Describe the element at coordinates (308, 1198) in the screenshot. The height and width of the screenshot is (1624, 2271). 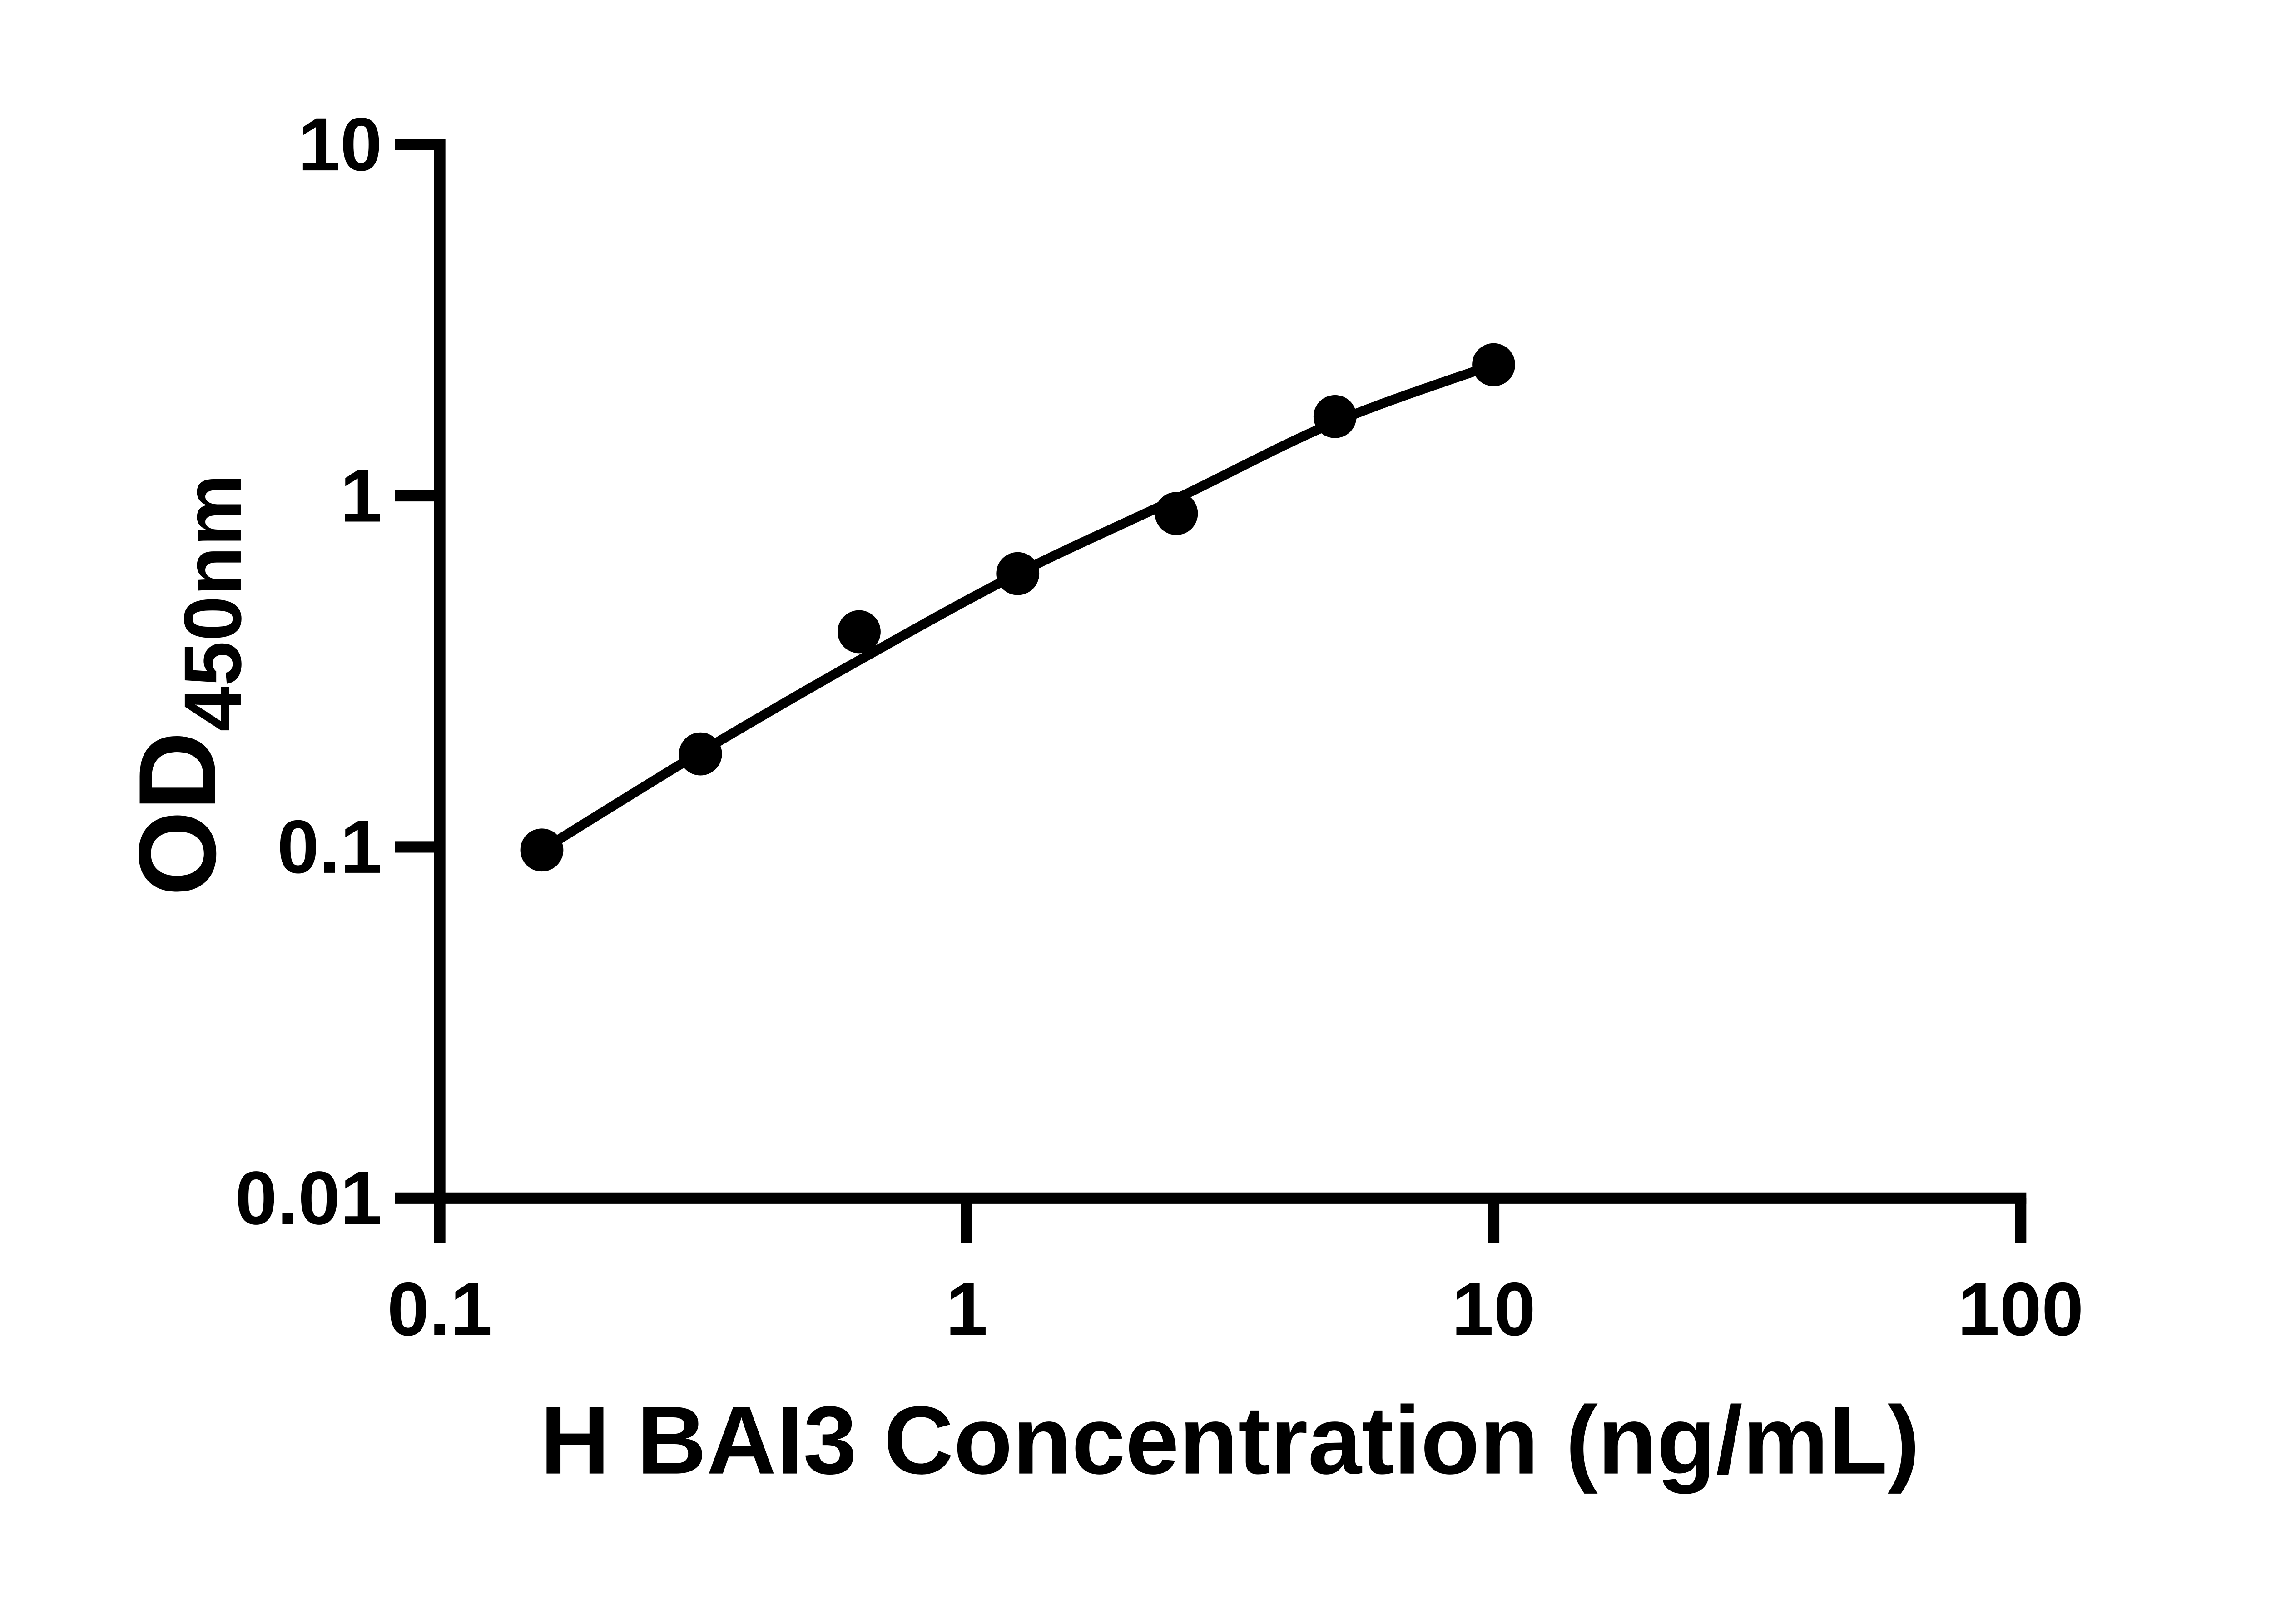
I see `y-tick-label: 0.01` at that location.